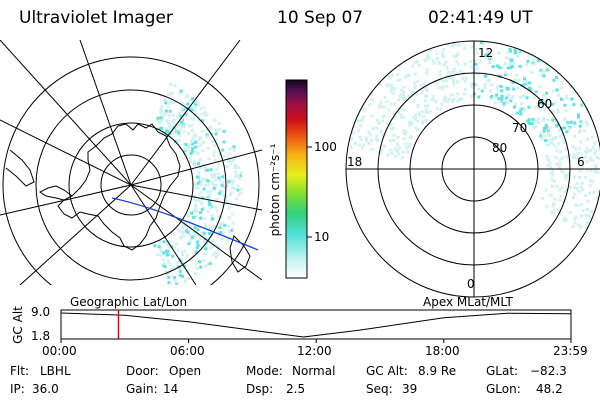 The width and height of the screenshot is (600, 400). What do you see at coordinates (18, 325) in the screenshot?
I see `strip-y-label: GC Alt` at bounding box center [18, 325].